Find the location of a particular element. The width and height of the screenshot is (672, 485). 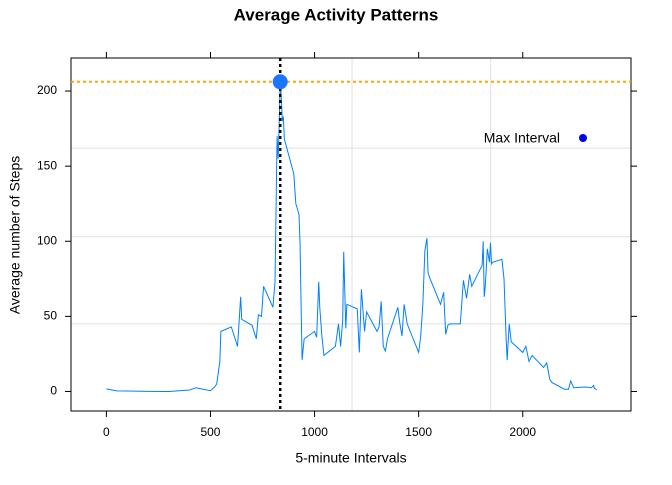

x-tick-label: 1500 is located at coordinates (418, 432).